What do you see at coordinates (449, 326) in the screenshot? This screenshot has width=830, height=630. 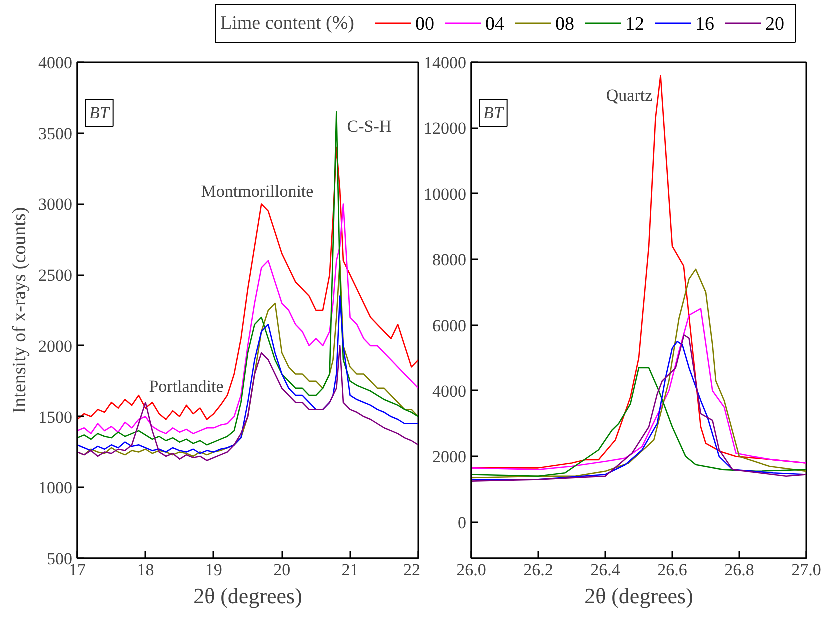 I see `y-tick-label: 6000` at bounding box center [449, 326].